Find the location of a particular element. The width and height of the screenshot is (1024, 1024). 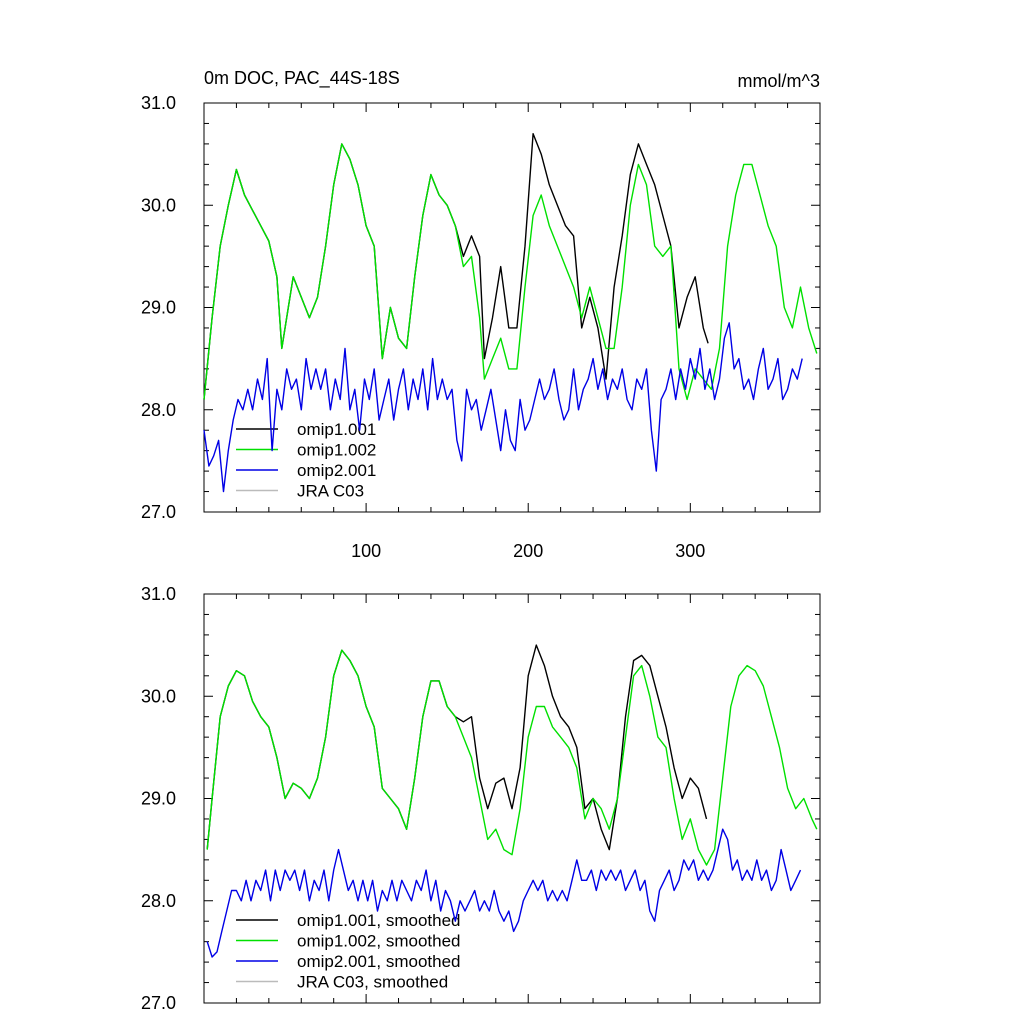

legend-label: omip1.002, smoothed is located at coordinates (379, 941).